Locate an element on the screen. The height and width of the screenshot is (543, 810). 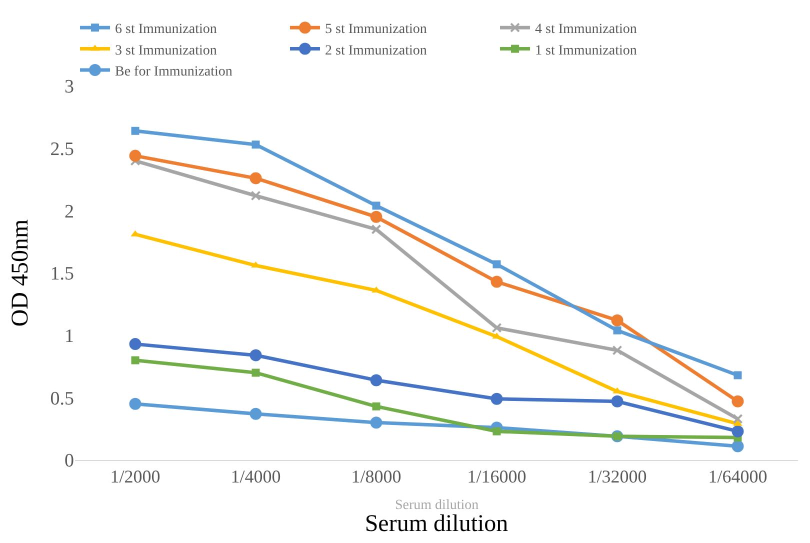
y-tick-label: 3 is located at coordinates (69, 87).